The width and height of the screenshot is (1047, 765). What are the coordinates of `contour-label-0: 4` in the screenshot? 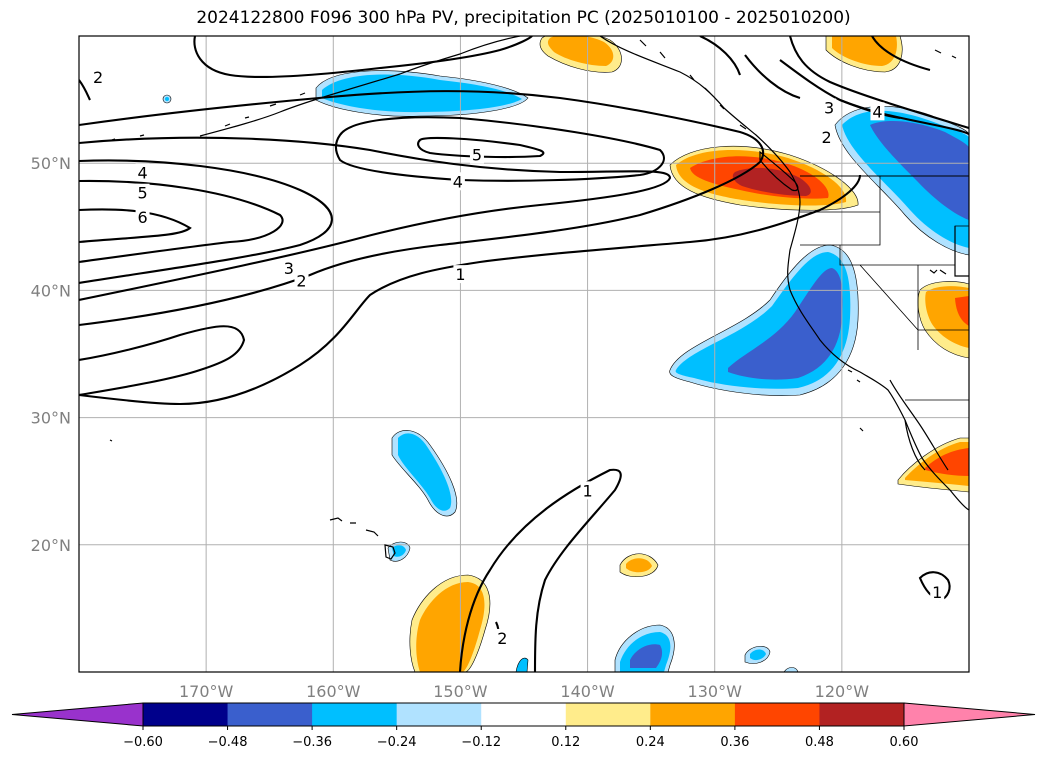 It's located at (142, 172).